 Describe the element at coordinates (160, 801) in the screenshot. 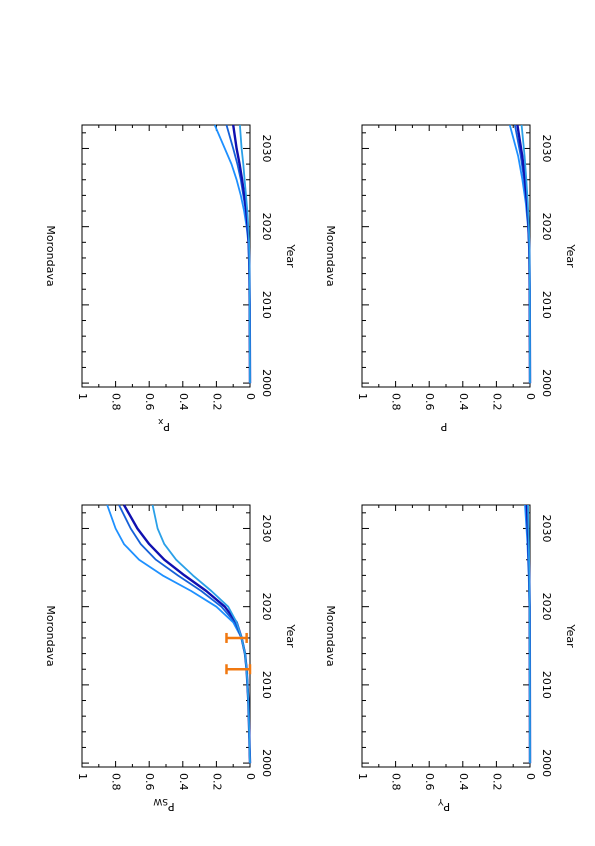

I see `chart-psw-ylabel-sub: SW` at that location.